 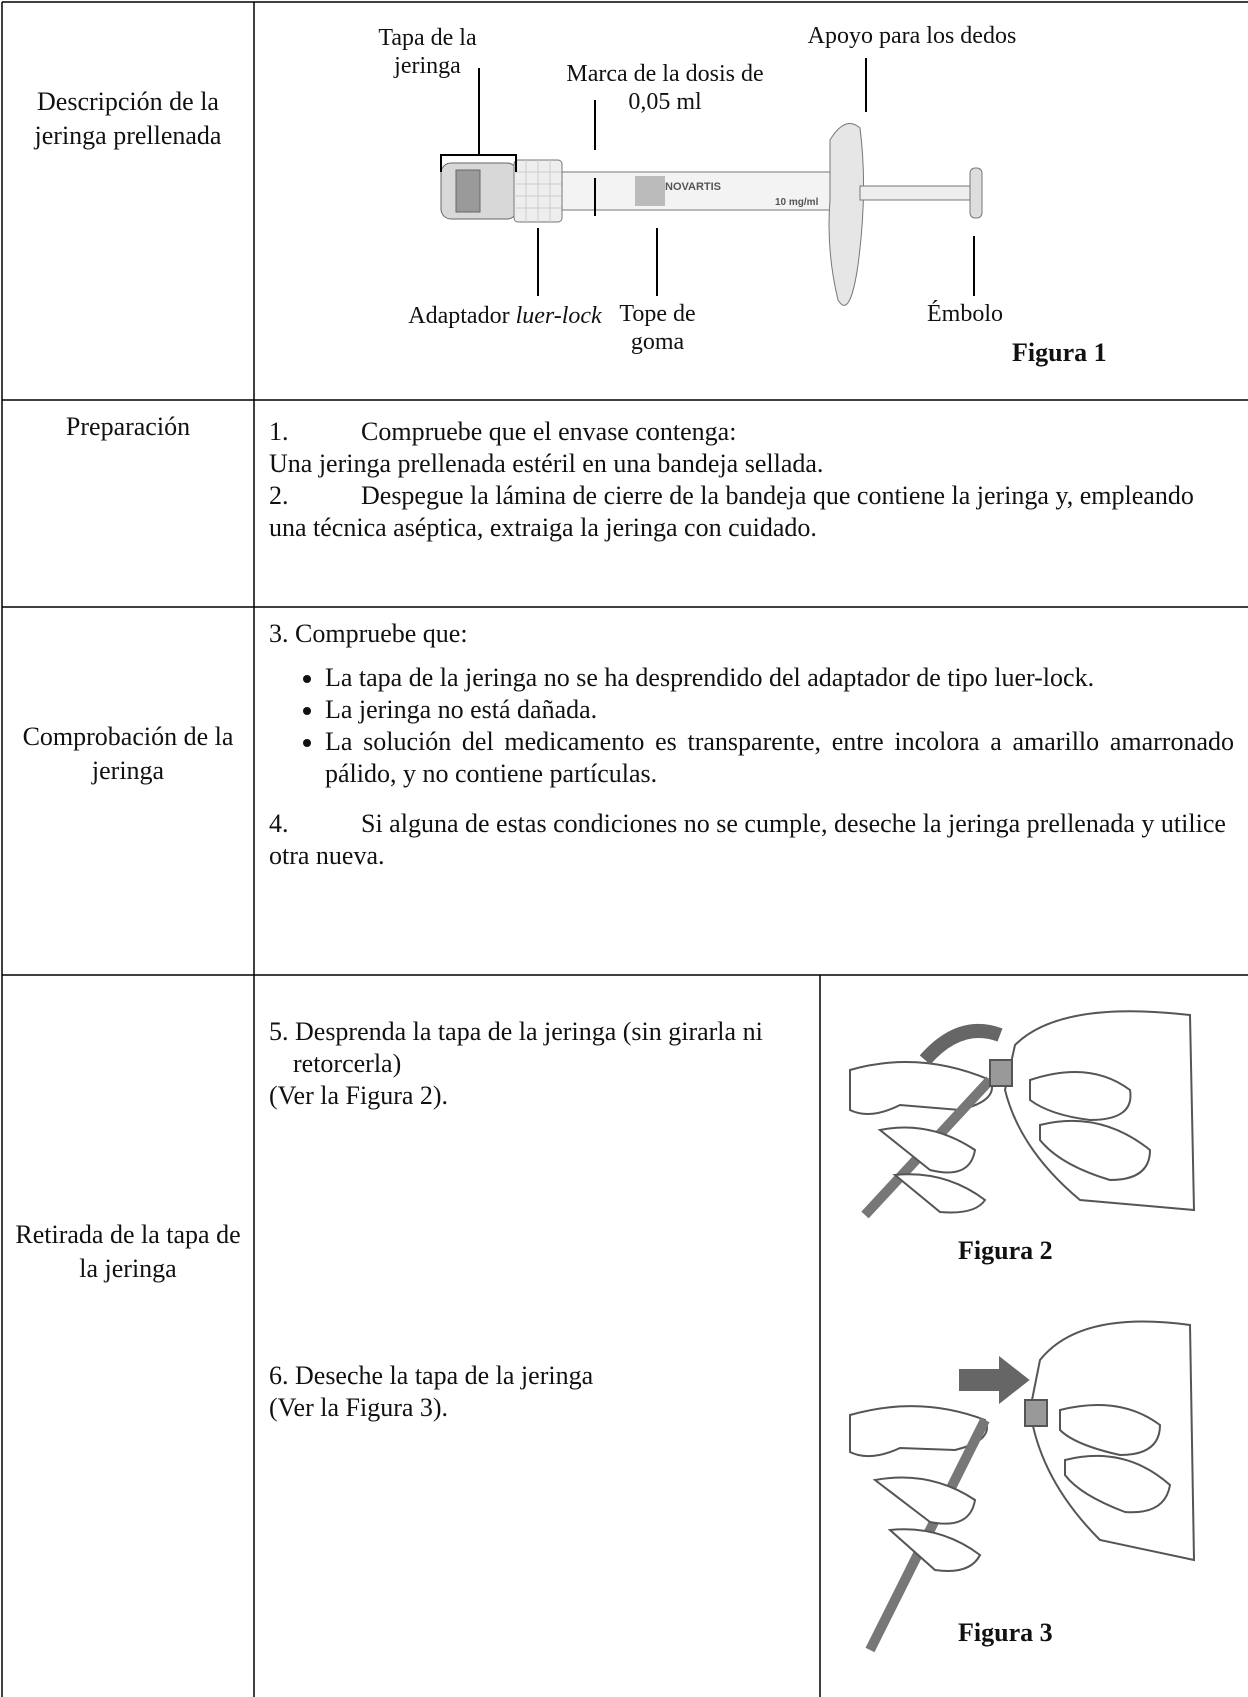 I want to click on callout: Adaptador luer-lock, so click(x=505, y=316).